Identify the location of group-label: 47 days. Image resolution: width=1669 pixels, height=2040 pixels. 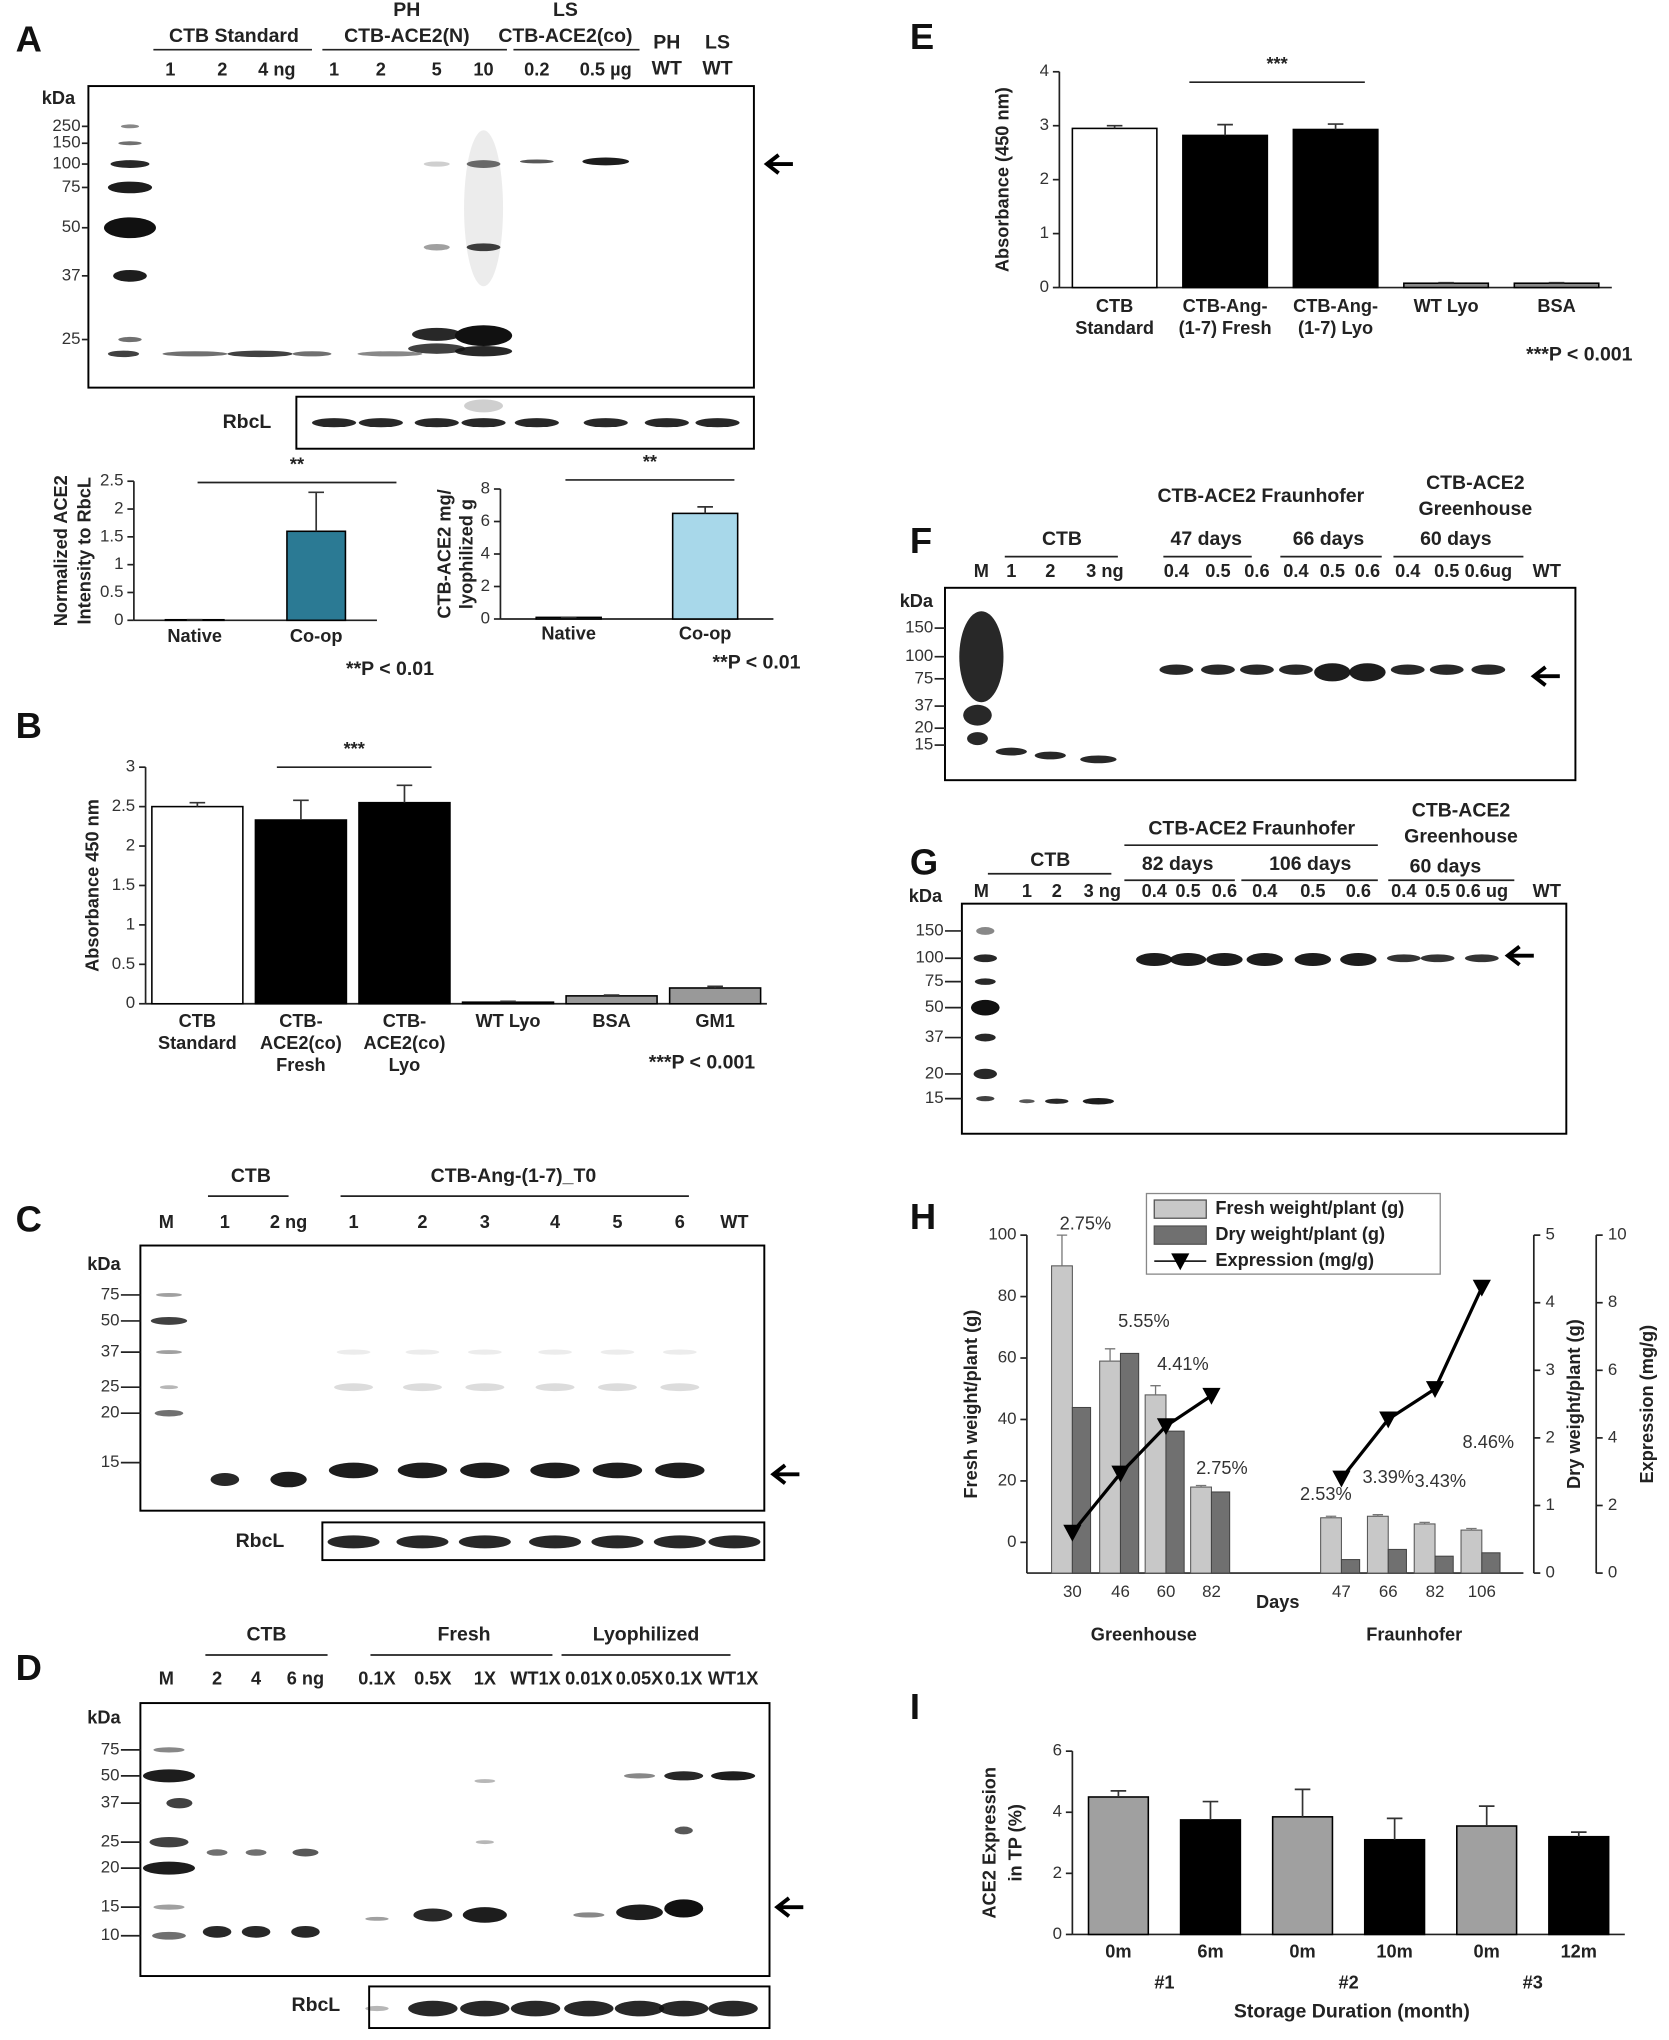
(1207, 539).